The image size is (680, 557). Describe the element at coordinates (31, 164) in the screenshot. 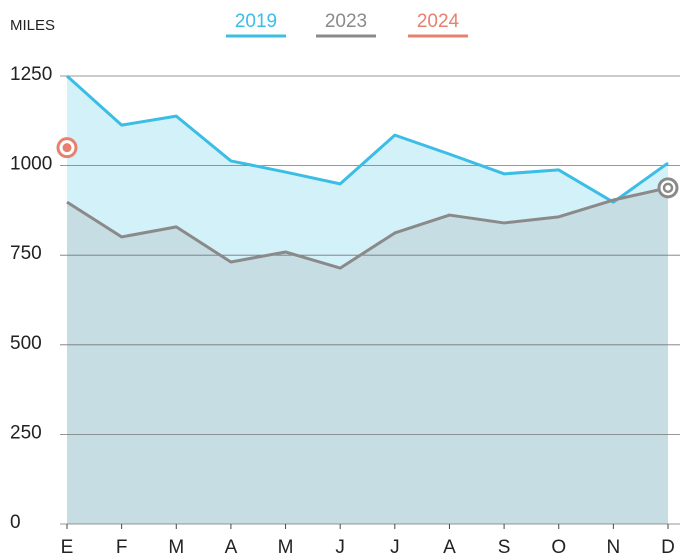

I see `y-tick-label: 1000` at that location.